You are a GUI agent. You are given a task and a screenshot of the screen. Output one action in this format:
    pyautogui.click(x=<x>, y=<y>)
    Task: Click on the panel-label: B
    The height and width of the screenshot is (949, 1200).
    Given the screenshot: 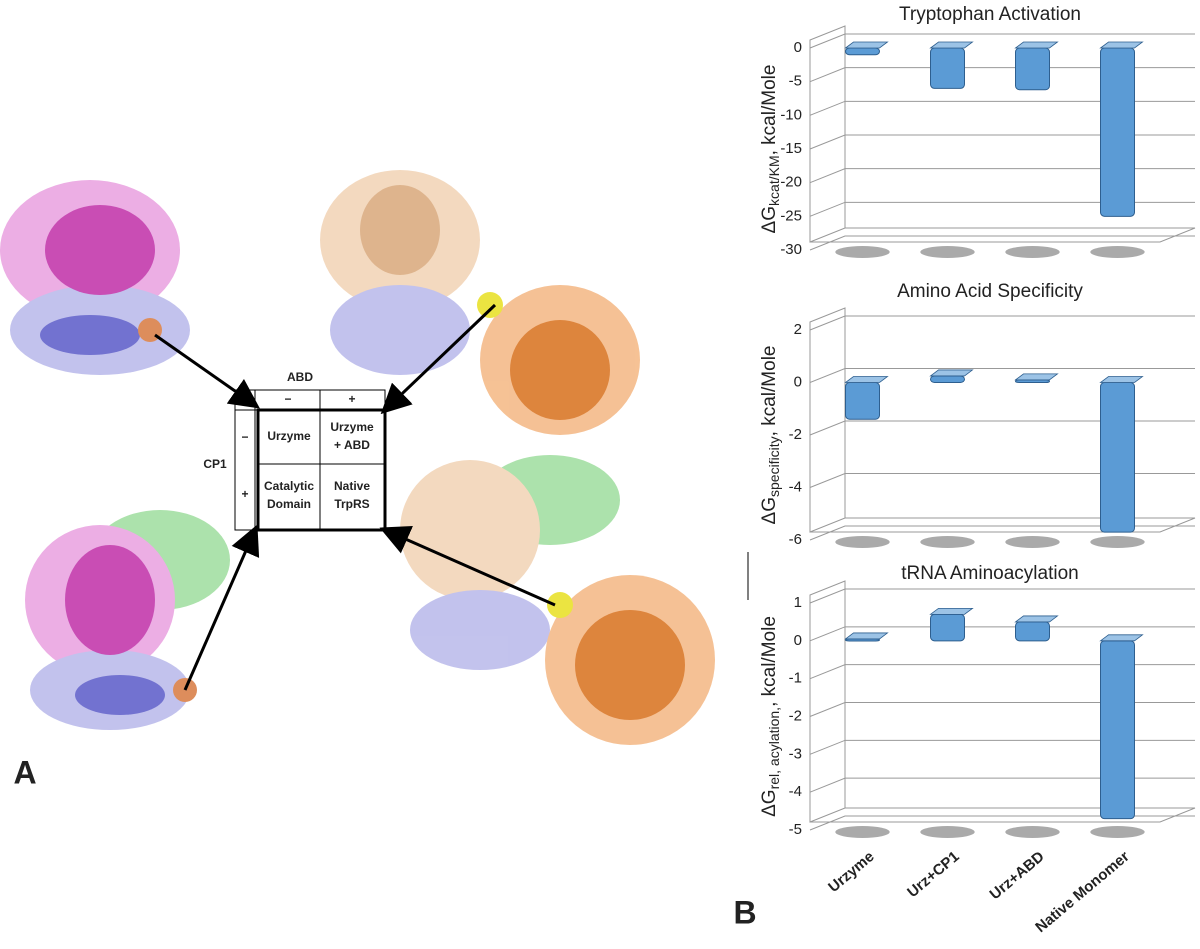 What is the action you would take?
    pyautogui.click(x=744, y=912)
    